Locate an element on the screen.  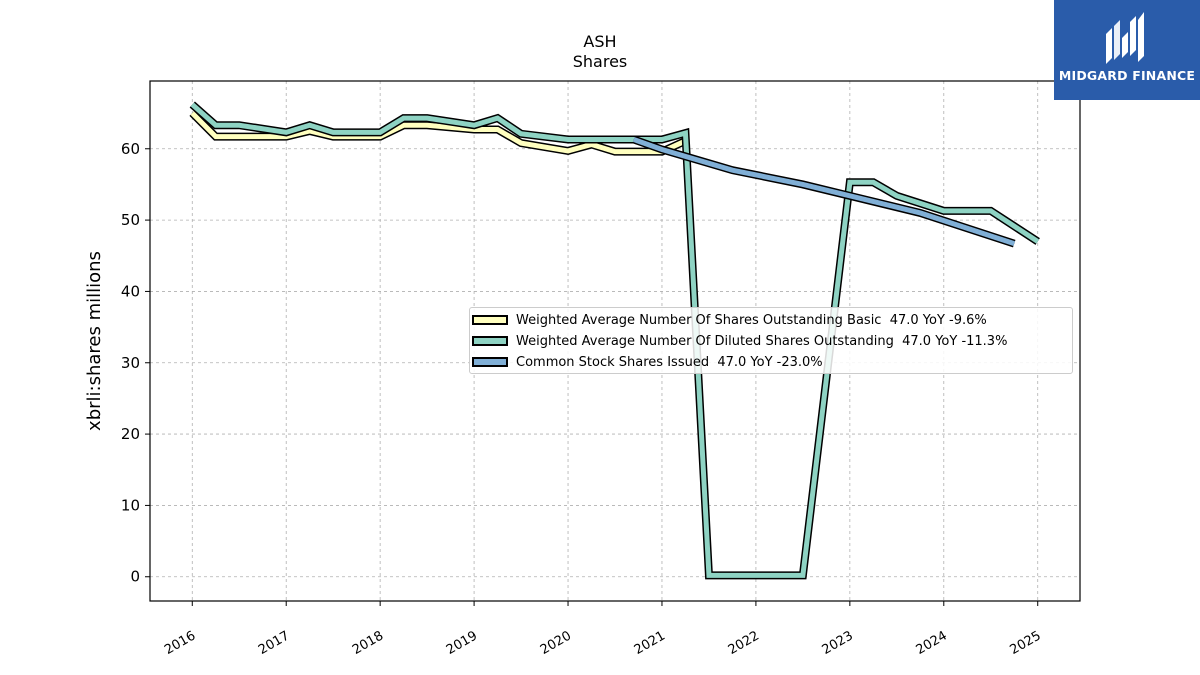
y-tick-label-6: 60 is located at coordinates (130, 149).